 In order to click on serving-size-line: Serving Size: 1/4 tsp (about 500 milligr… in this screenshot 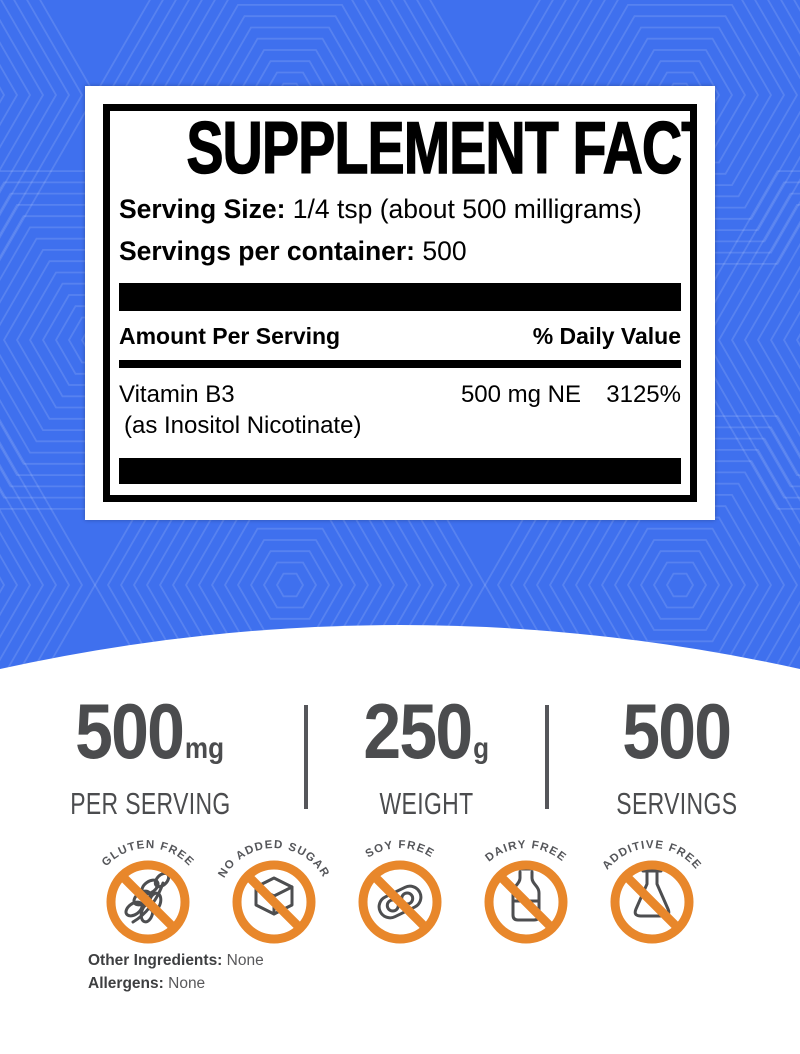, I will do `click(400, 209)`.